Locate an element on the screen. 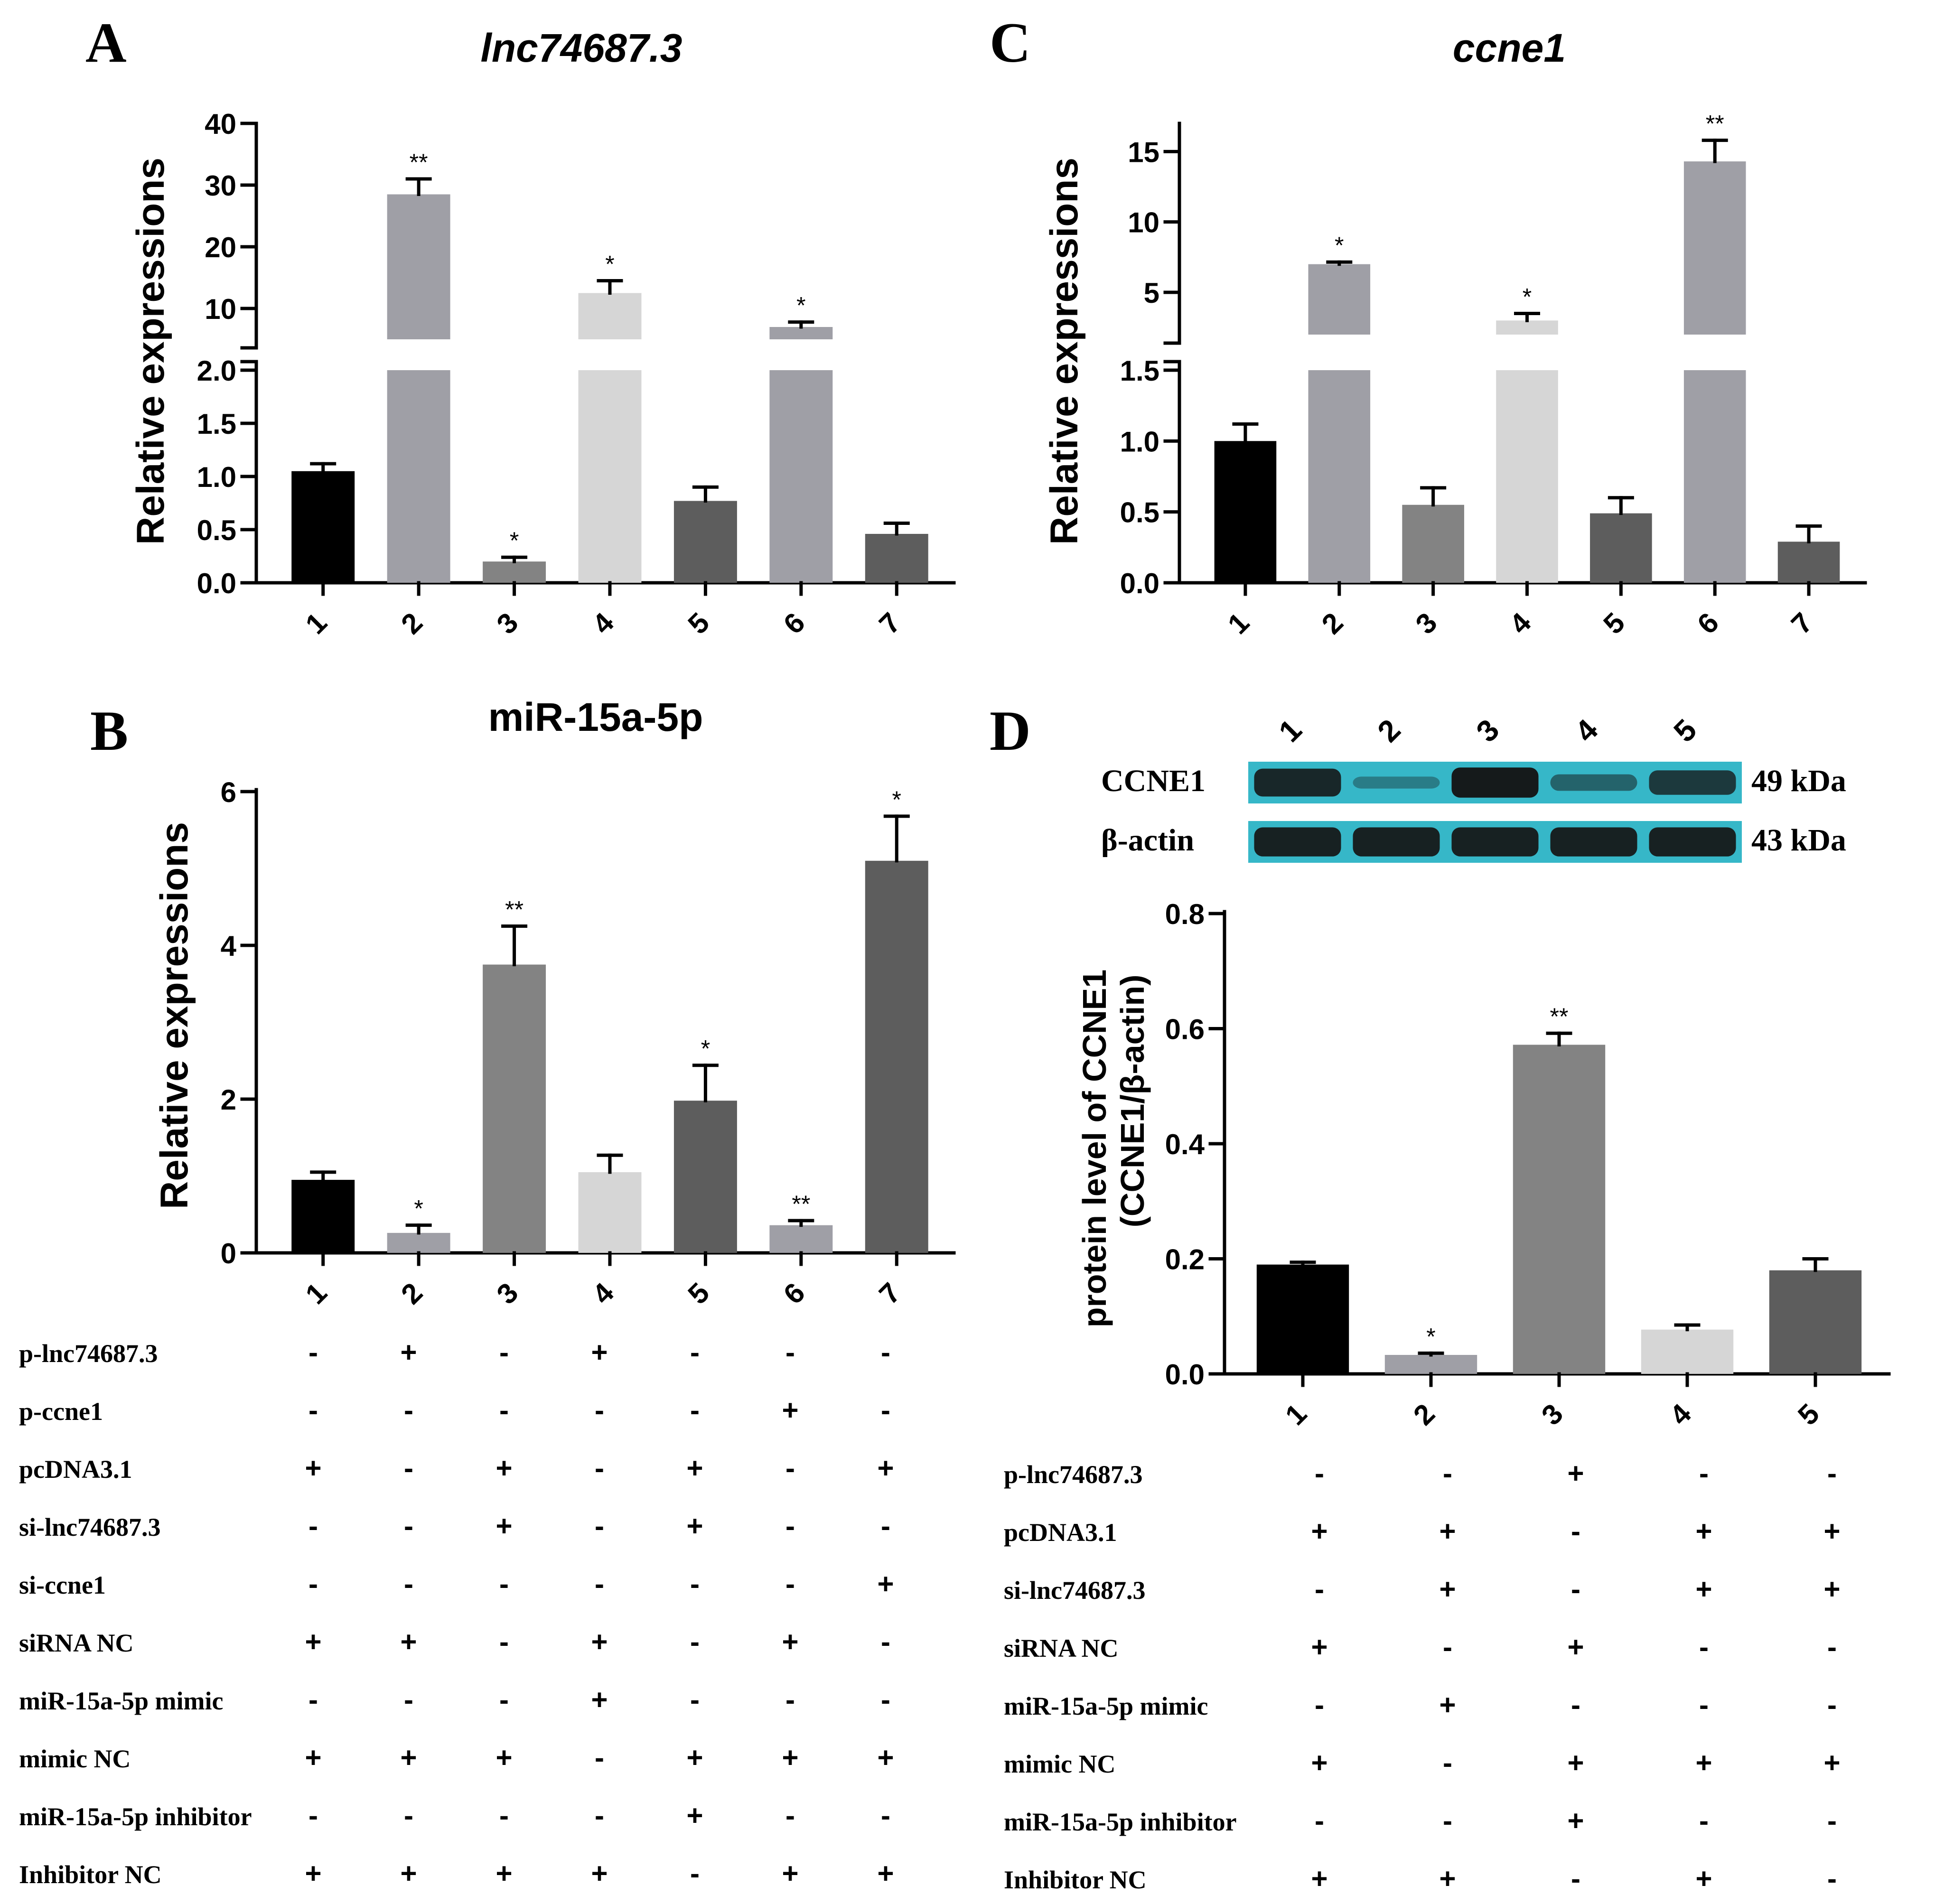  blot-lane-label: 3 is located at coordinates (1487, 730).